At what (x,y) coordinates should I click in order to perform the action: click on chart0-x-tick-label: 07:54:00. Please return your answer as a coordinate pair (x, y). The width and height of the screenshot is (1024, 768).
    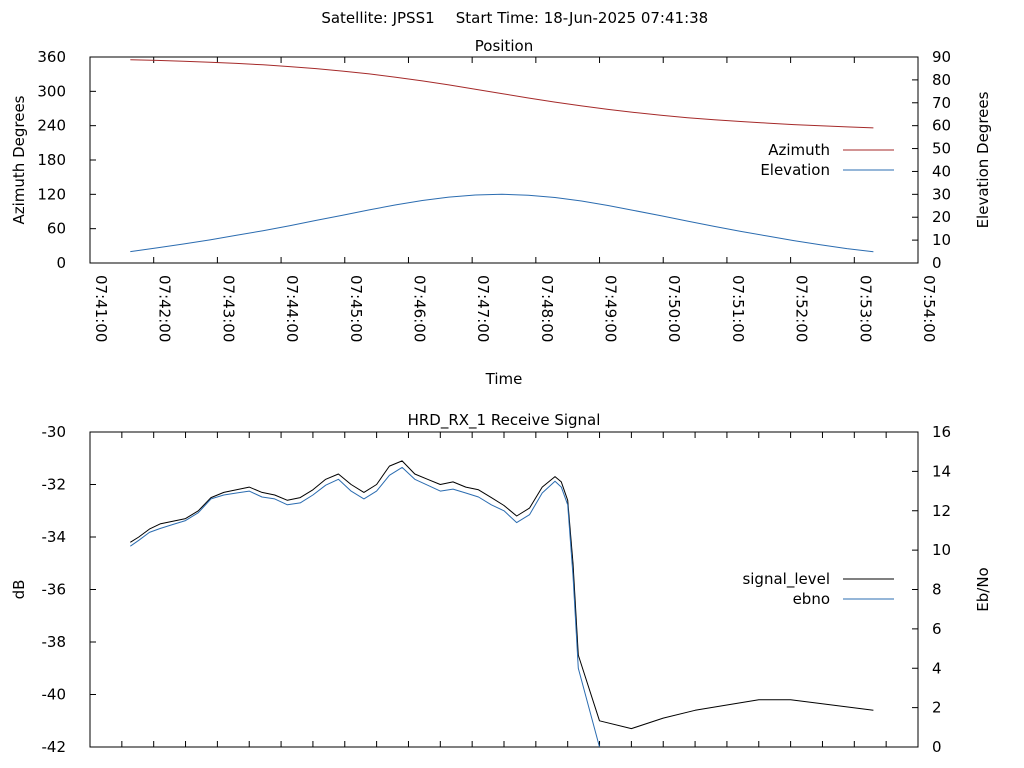
    Looking at the image, I should click on (929, 308).